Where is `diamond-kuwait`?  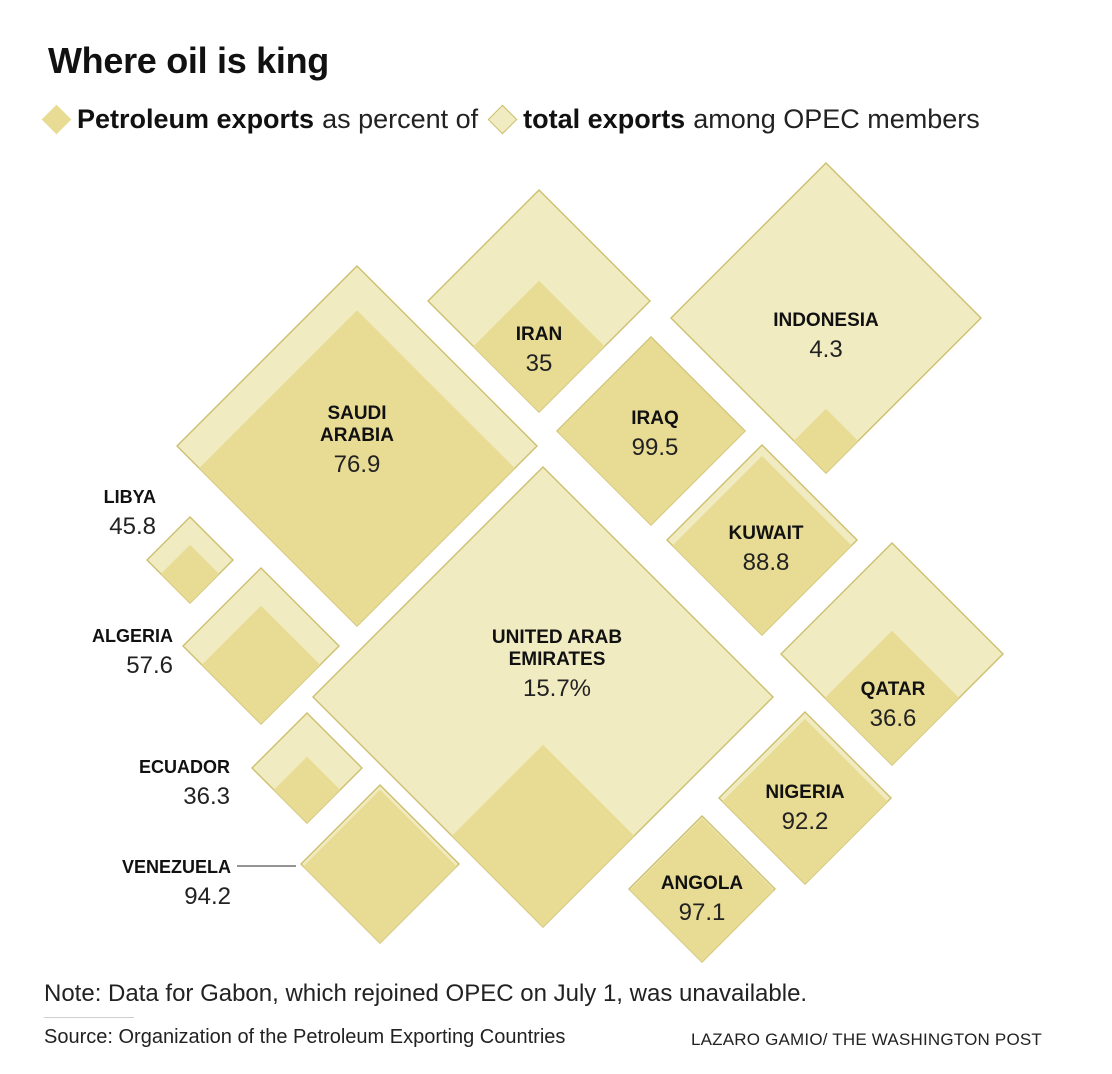
diamond-kuwait is located at coordinates (762, 540).